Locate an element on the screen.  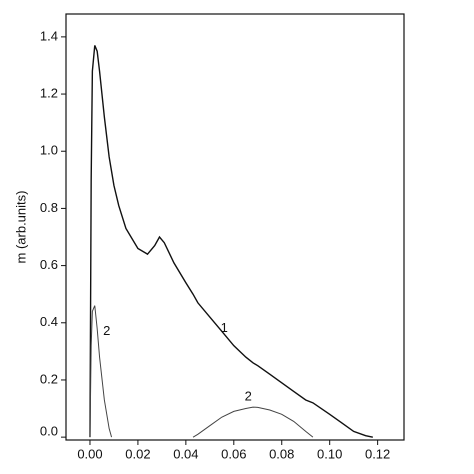
x-tick-label: 0.10 is located at coordinates (329, 453).